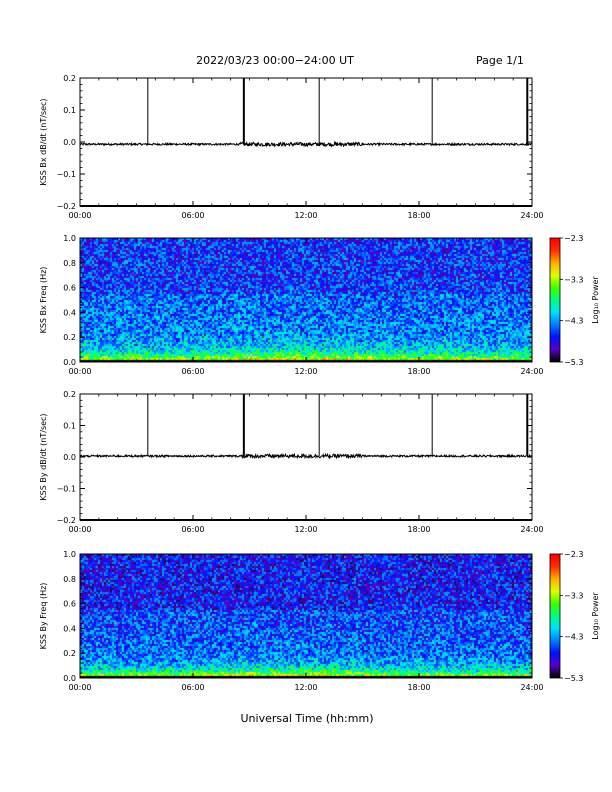  Describe the element at coordinates (307, 718) in the screenshot. I see `x-axis-label: Universal Time (hh:mm)` at that location.